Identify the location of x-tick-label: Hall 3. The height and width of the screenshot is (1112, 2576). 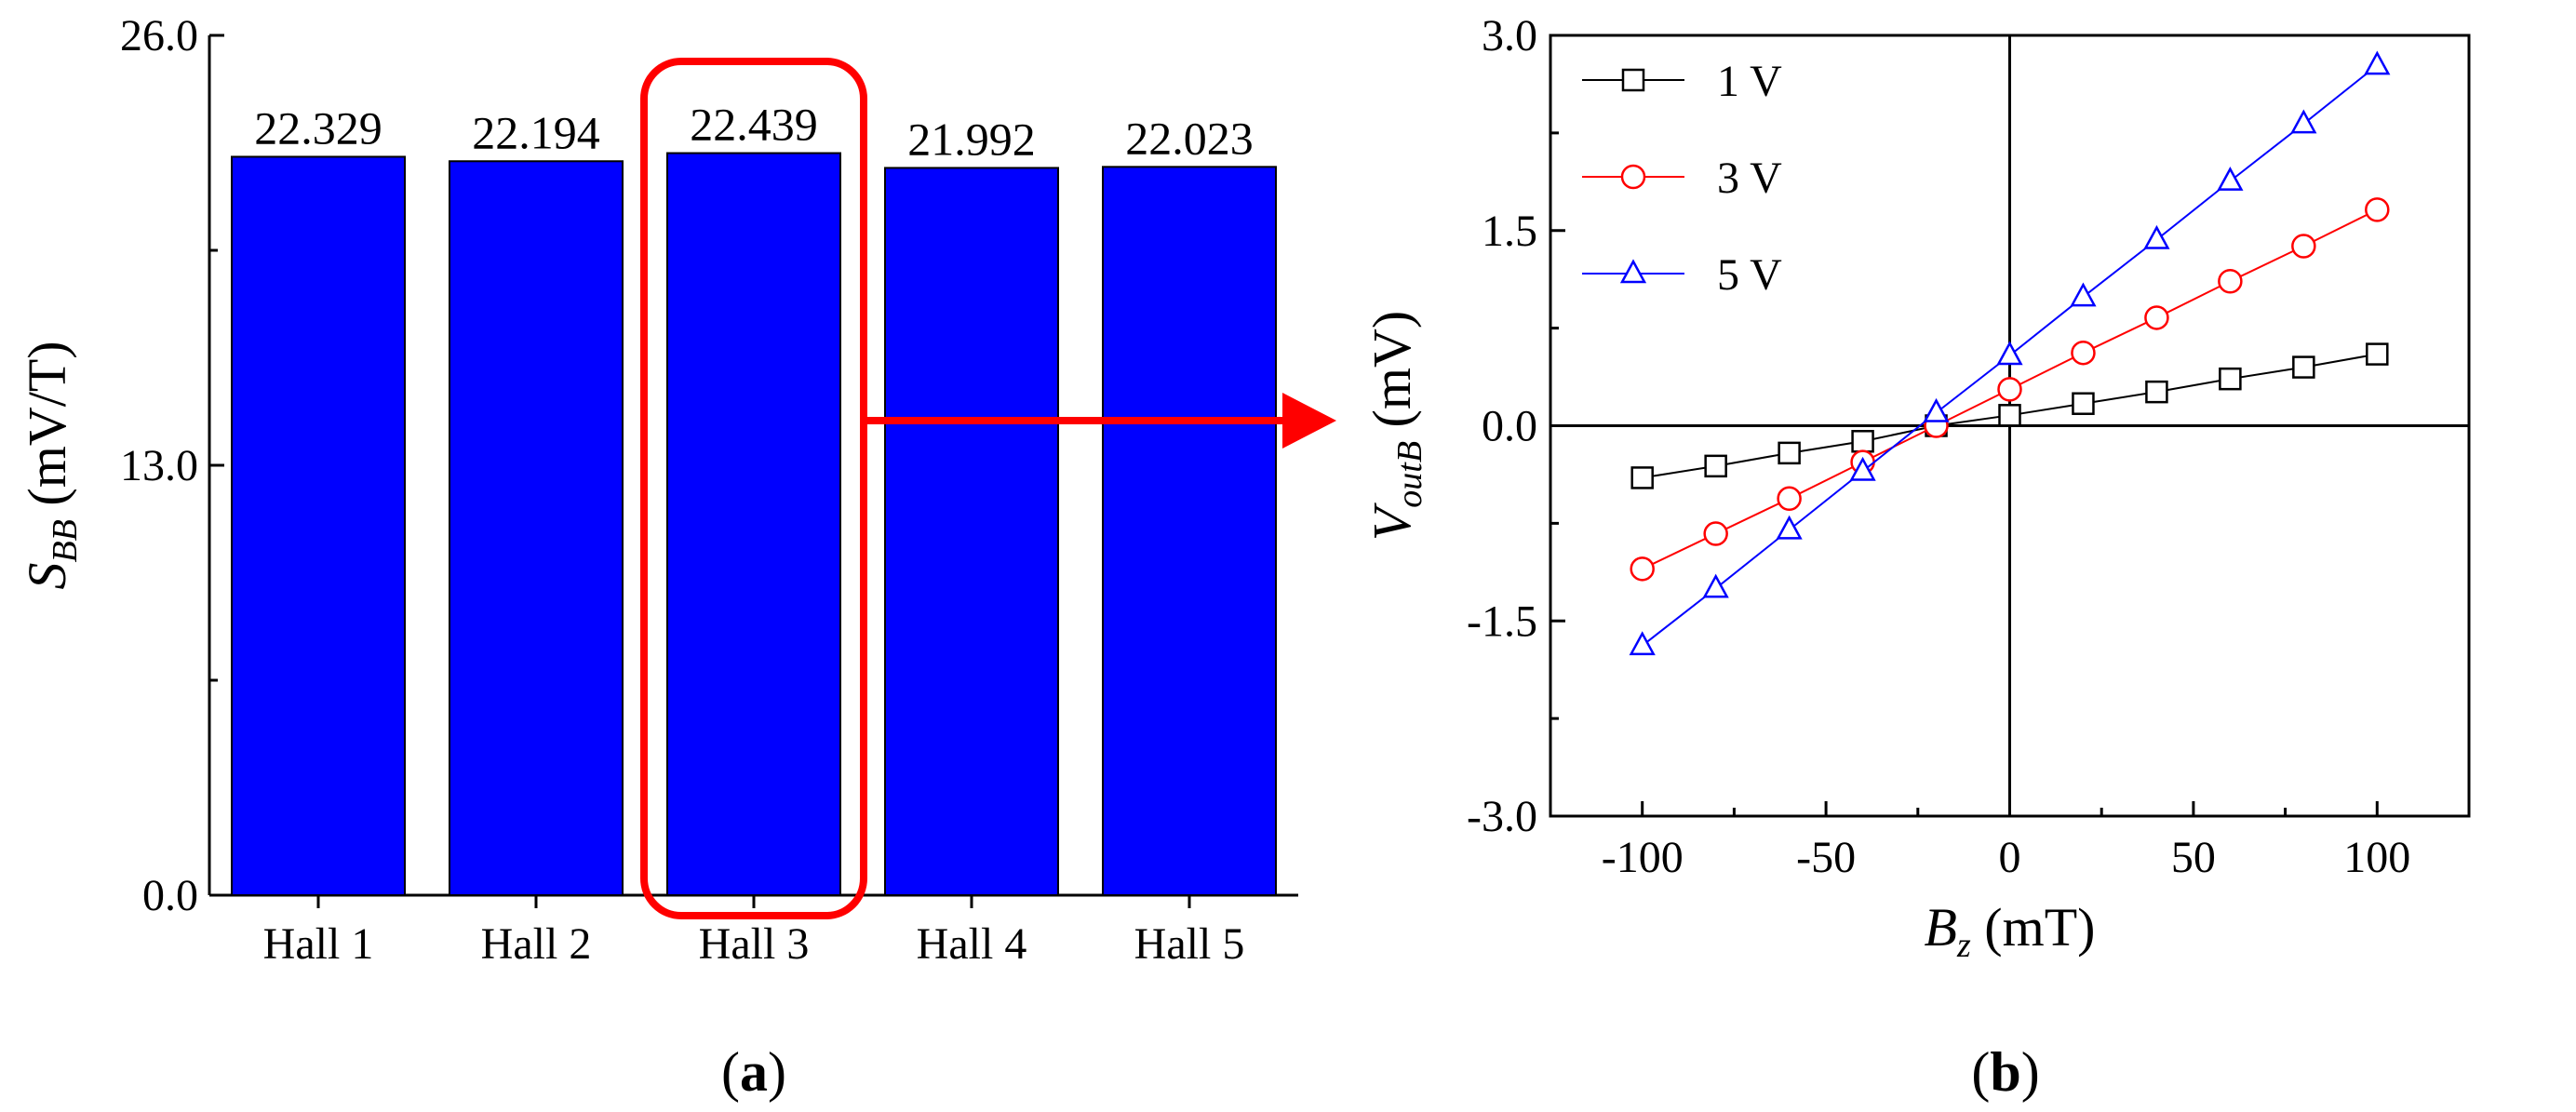
(754, 944).